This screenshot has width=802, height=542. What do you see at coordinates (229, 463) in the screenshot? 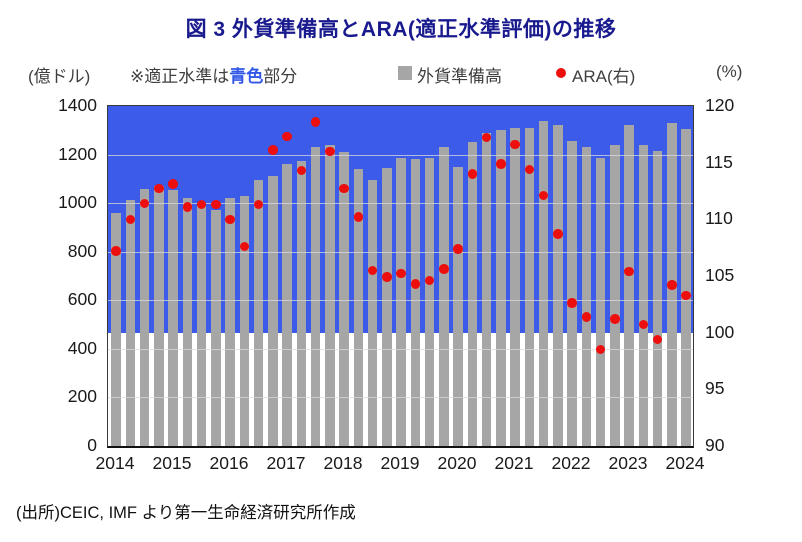
I see `x-axis-year-label: 2016` at bounding box center [229, 463].